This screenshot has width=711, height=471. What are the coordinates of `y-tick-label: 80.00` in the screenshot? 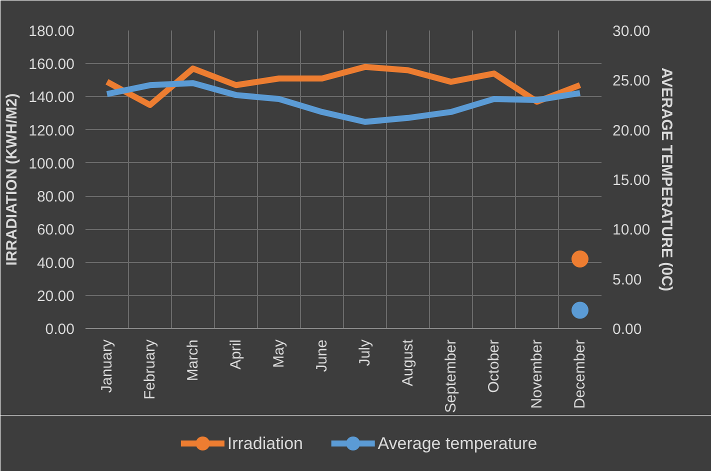 It's located at (55, 197).